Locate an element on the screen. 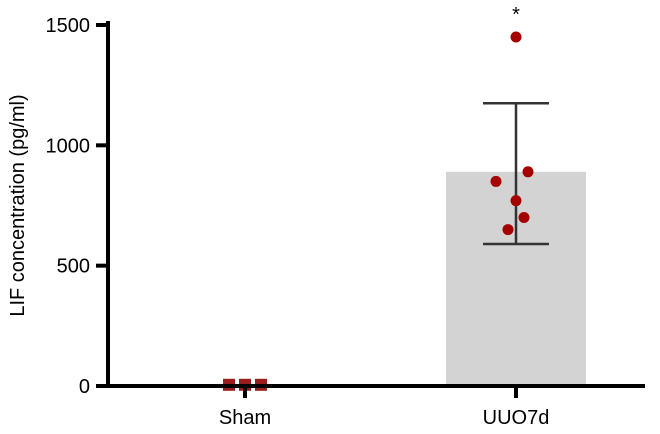 This screenshot has width=660, height=434. significance-marker: * is located at coordinates (516, 15).